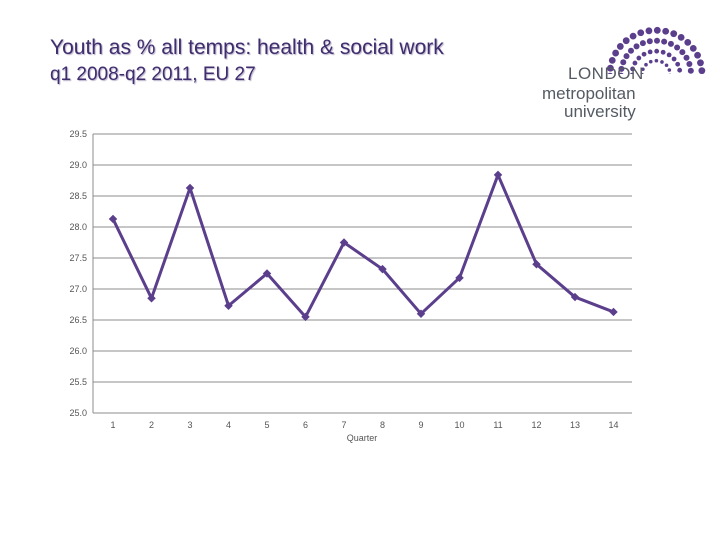 Image resolution: width=720 pixels, height=540 pixels. What do you see at coordinates (362, 438) in the screenshot?
I see `x-axis-label: Quarter` at bounding box center [362, 438].